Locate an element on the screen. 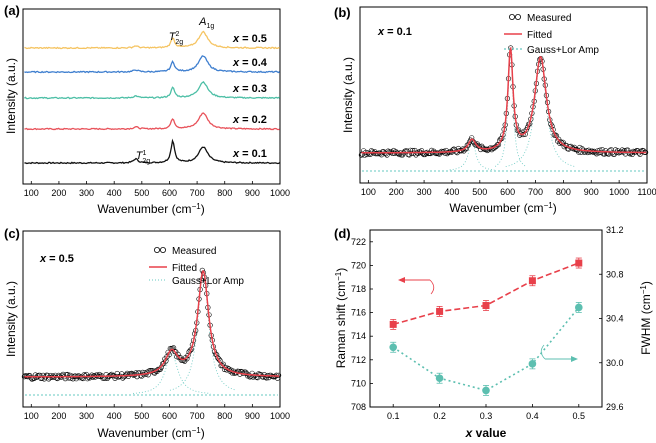 The image size is (656, 443). panel-a-peak-label: T1 2g is located at coordinates (143, 157).